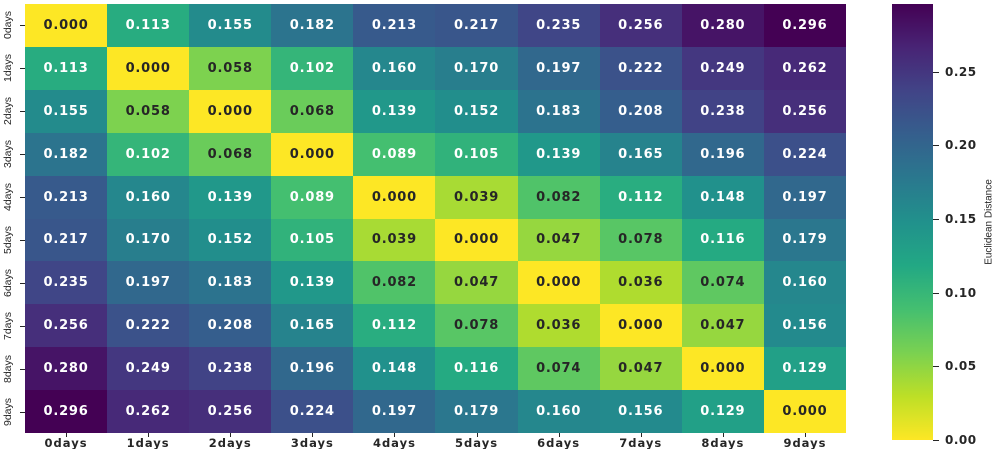 Image resolution: width=997 pixels, height=449 pixels. What do you see at coordinates (8, 111) in the screenshot?
I see `y-tick-label: 2days` at bounding box center [8, 111].